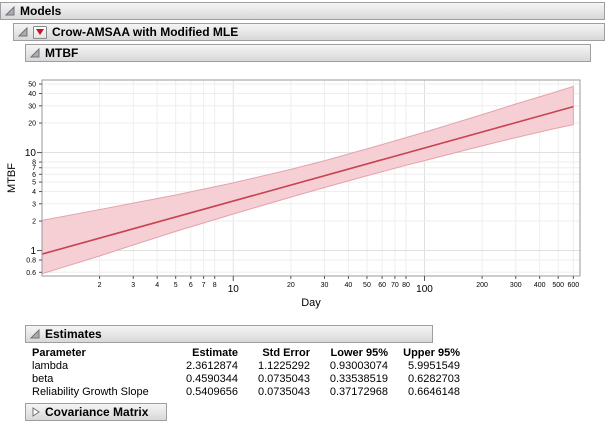  I want to click on x-tick-label: 500, so click(558, 285).